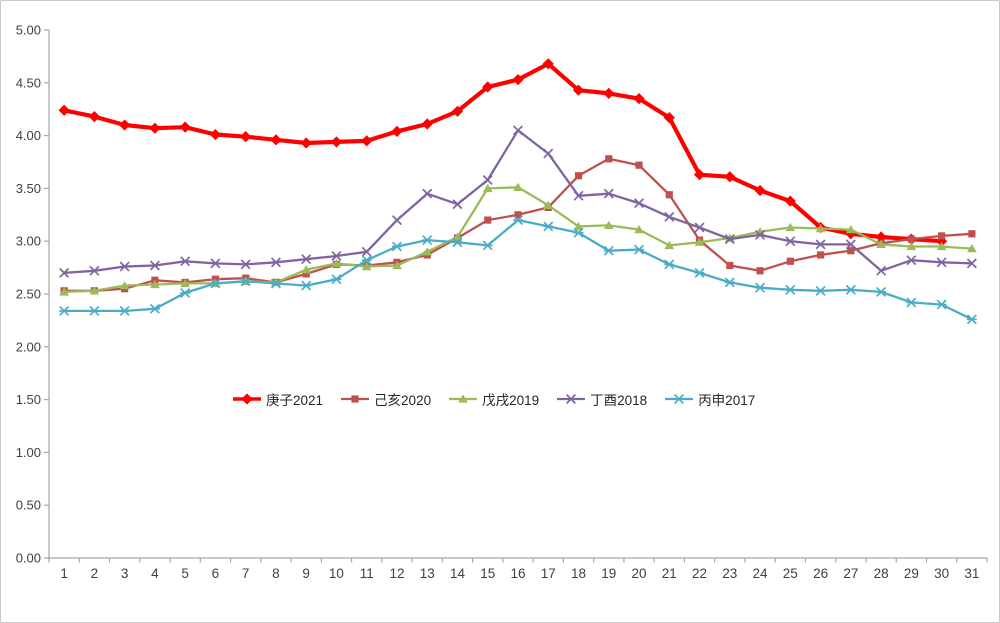 This screenshot has height=623, width=1000. Describe the element at coordinates (458, 573) in the screenshot. I see `x-axis-tick-label: 14` at that location.